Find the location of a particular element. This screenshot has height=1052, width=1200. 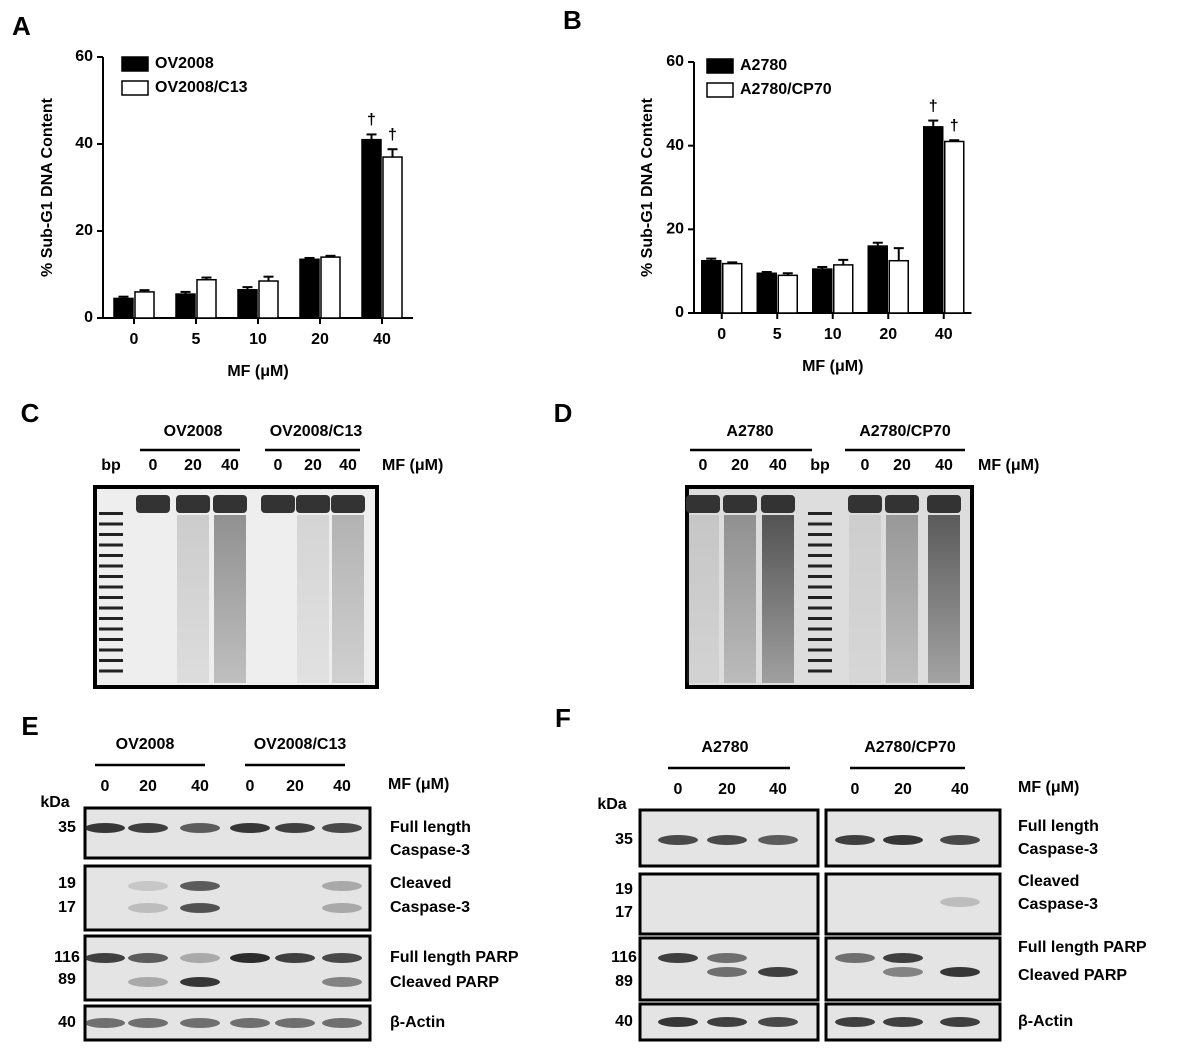

y-axis-label: % Sub-G1 DNA Content is located at coordinates (647, 187).